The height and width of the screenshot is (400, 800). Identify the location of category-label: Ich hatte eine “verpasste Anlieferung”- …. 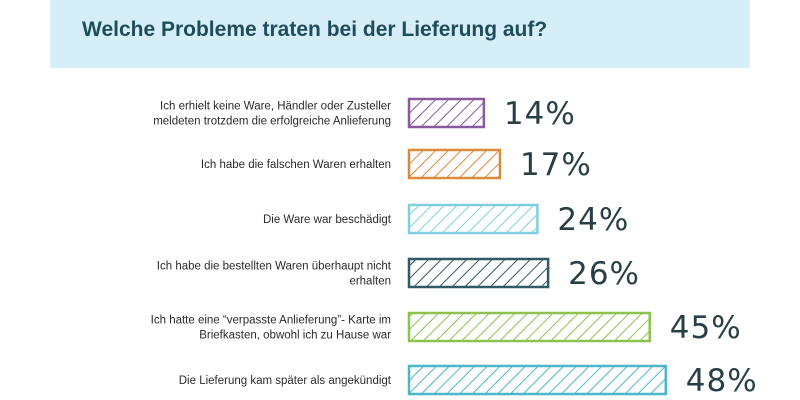
(271, 328).